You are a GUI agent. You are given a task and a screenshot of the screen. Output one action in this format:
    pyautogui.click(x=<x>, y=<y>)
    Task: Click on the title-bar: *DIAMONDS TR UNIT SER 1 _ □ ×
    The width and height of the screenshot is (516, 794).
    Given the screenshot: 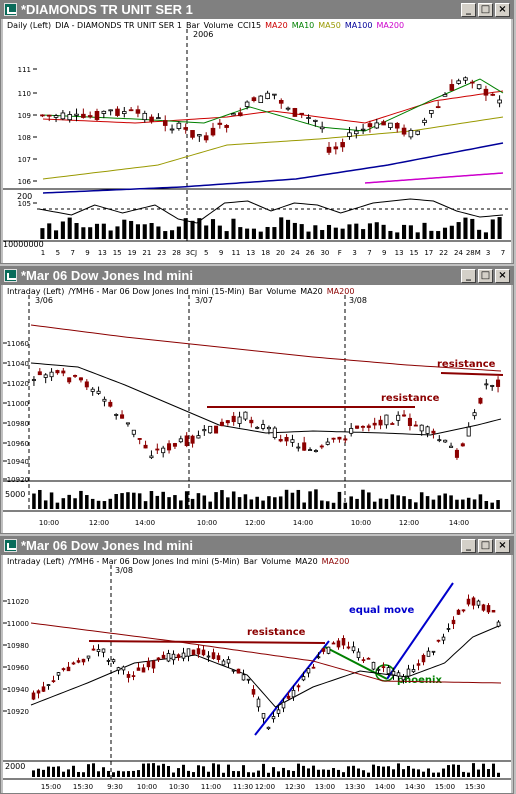 What is the action you would take?
    pyautogui.click(x=257, y=10)
    